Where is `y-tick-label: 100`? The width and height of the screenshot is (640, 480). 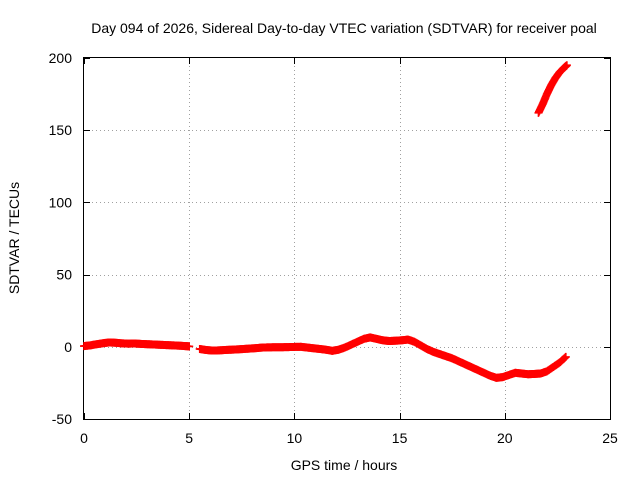 y-tick-label: 100 is located at coordinates (61, 202).